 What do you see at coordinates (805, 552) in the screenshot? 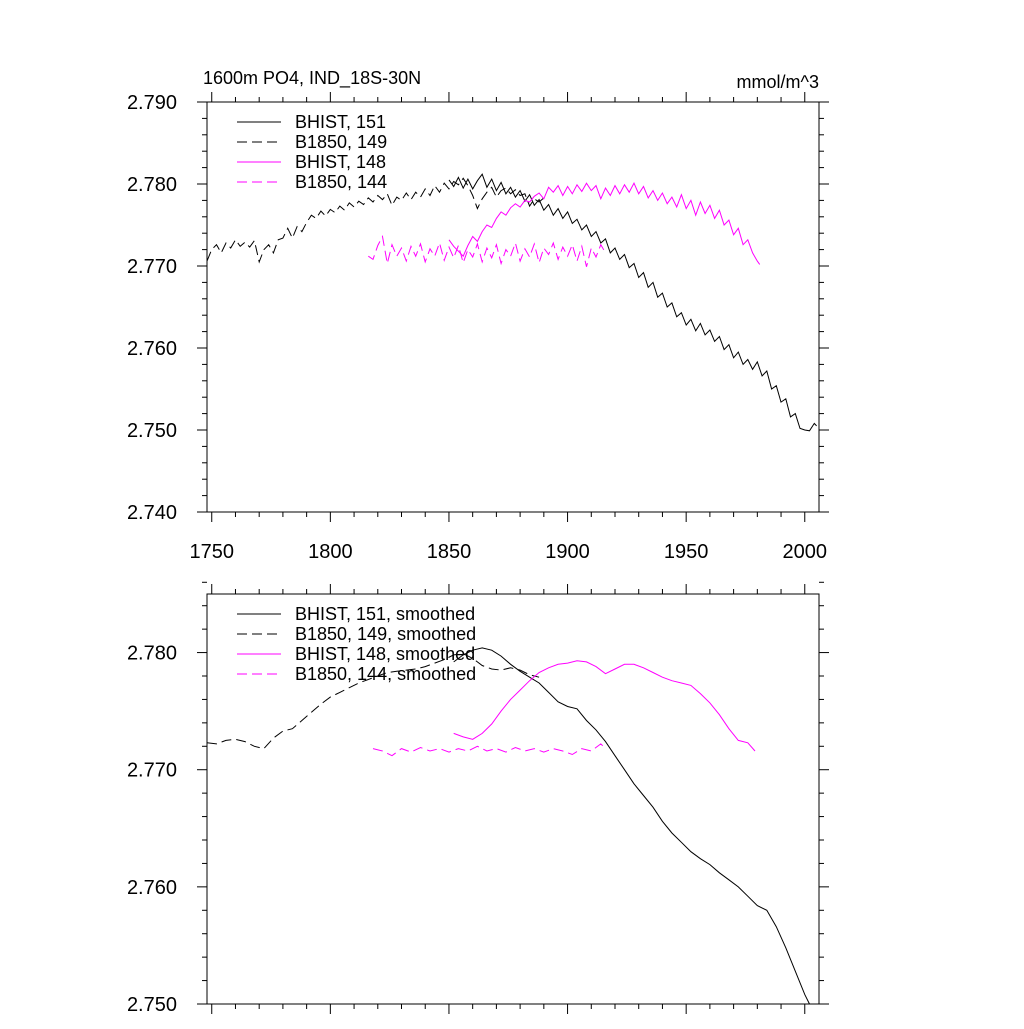
I see `x-tick-label: 2000` at bounding box center [805, 552].